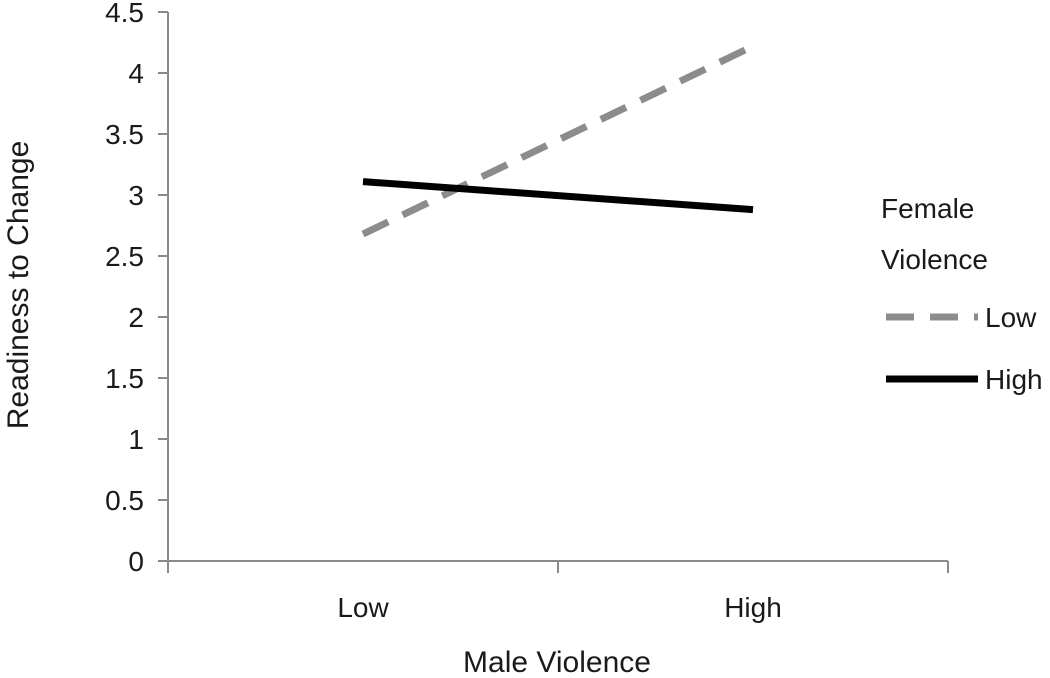 The image size is (1050, 678). I want to click on legend-title-line-2: Violence, so click(934, 259).